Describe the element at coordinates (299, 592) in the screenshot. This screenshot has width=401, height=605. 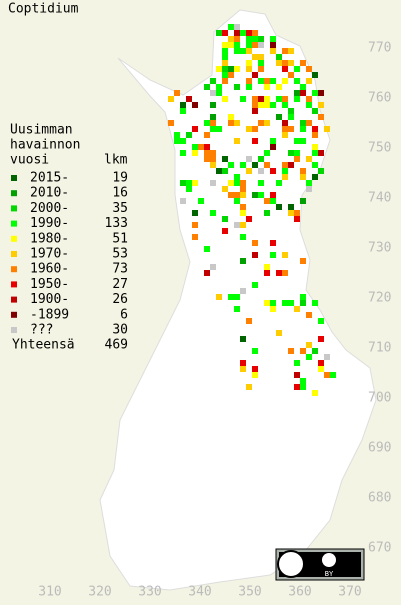
I see `x-tick-label: 360` at that location.